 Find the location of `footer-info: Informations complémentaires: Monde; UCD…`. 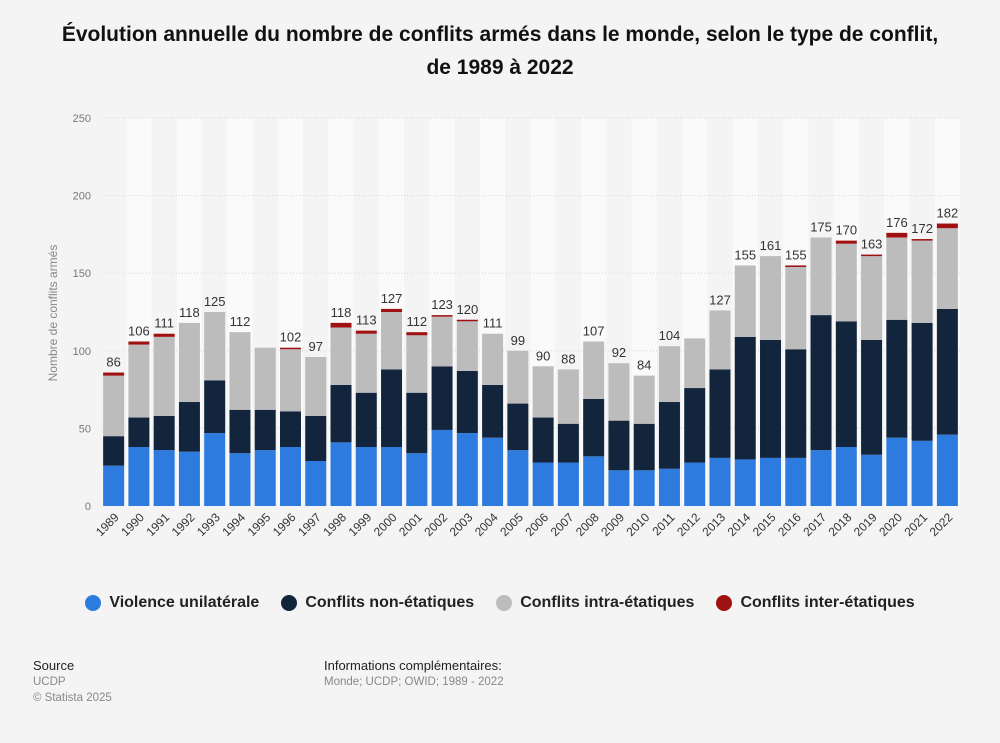

footer-info: Informations complémentaires: Monde; UCD… is located at coordinates (414, 674).